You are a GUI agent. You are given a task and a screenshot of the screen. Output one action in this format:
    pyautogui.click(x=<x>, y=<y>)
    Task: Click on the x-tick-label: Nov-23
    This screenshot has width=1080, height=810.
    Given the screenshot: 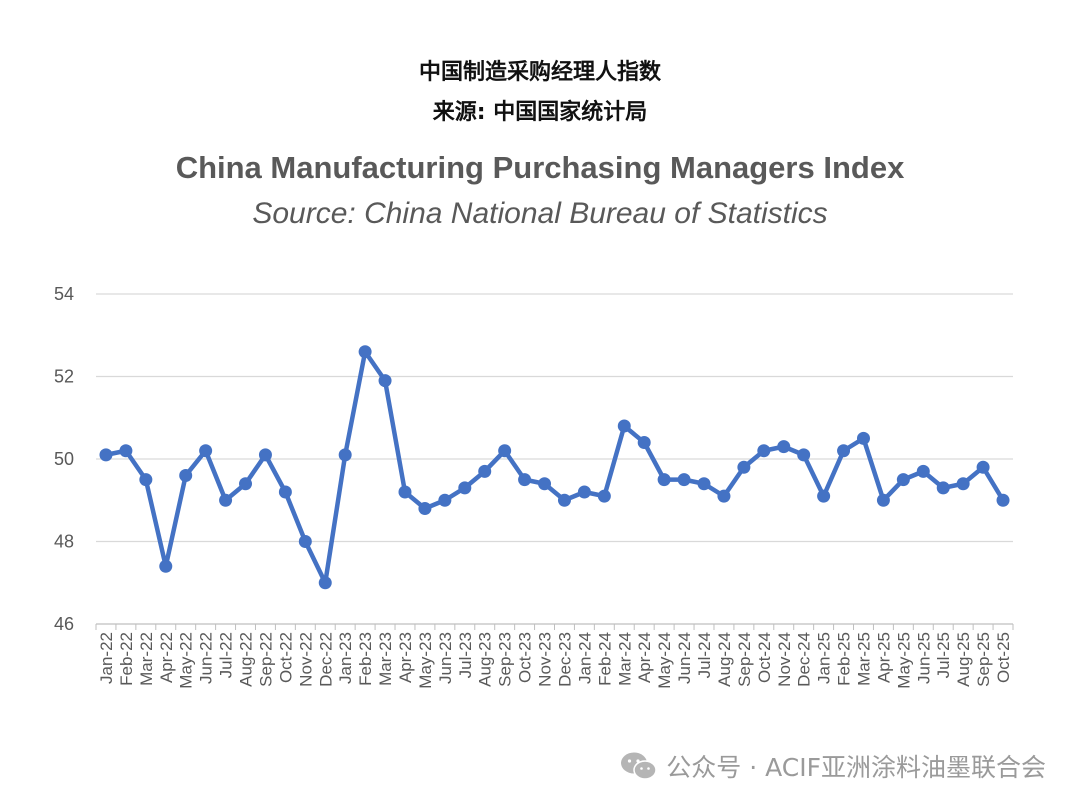 What is the action you would take?
    pyautogui.click(x=545, y=659)
    